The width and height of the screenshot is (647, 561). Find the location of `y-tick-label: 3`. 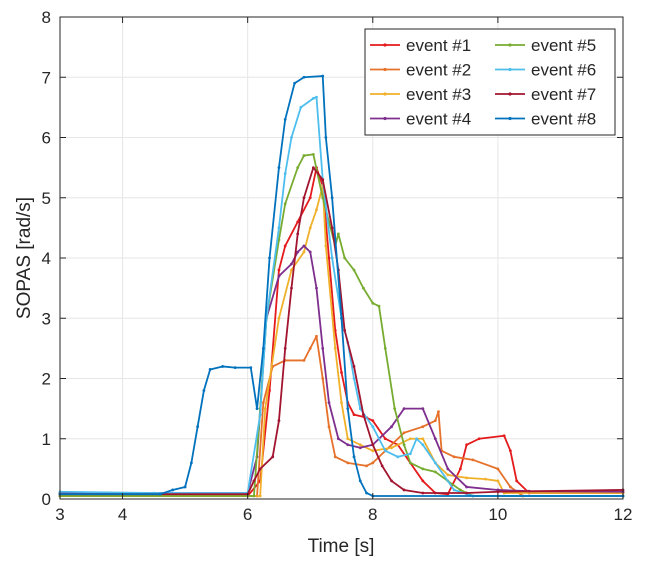

y-tick-label: 3 is located at coordinates (46, 318).